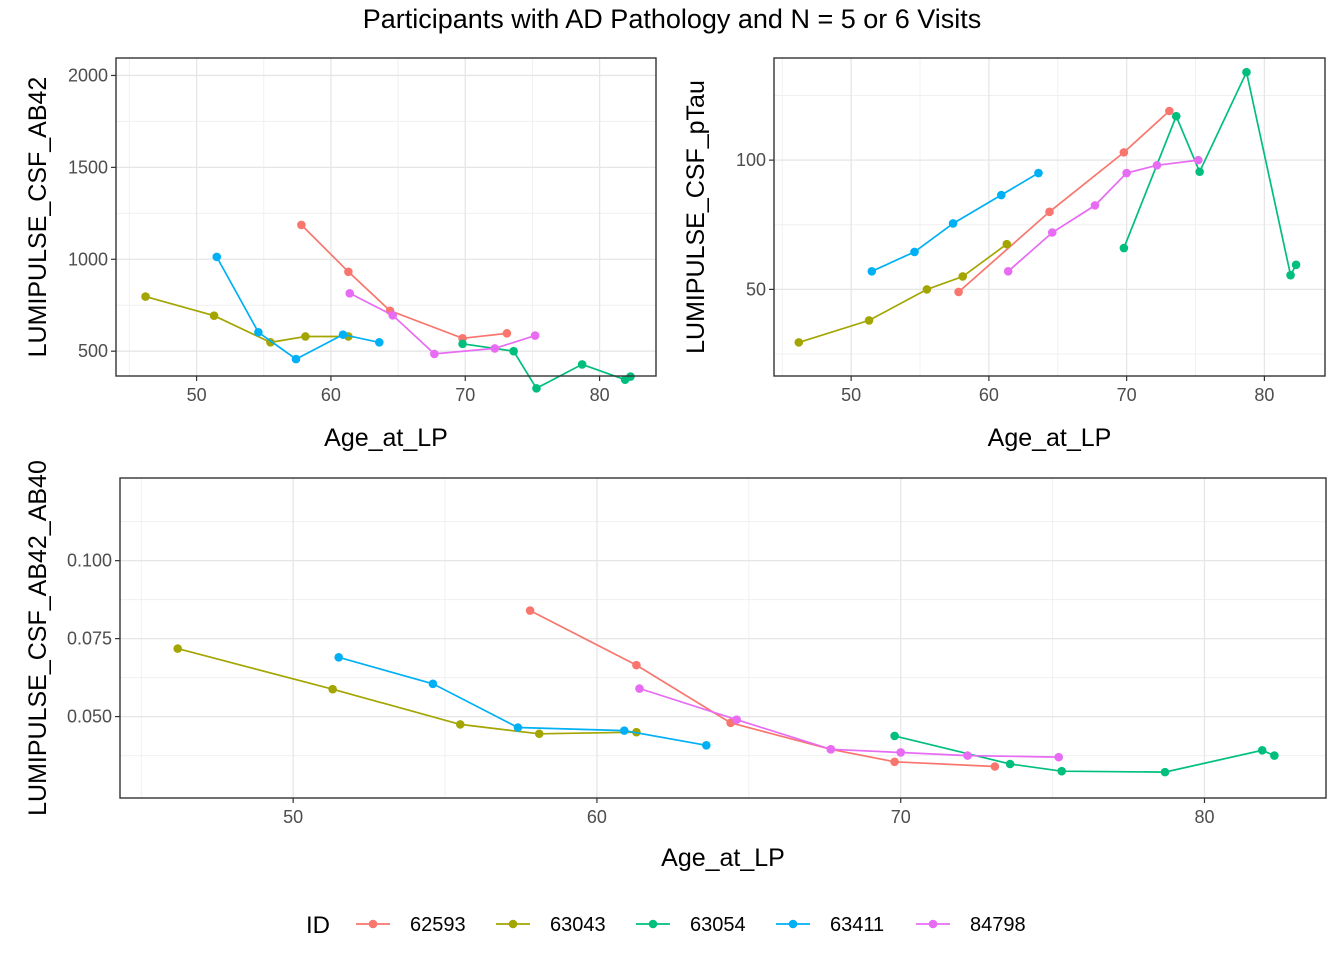 The width and height of the screenshot is (1344, 960). I want to click on legend-item-62593: 62593, so click(411, 925).